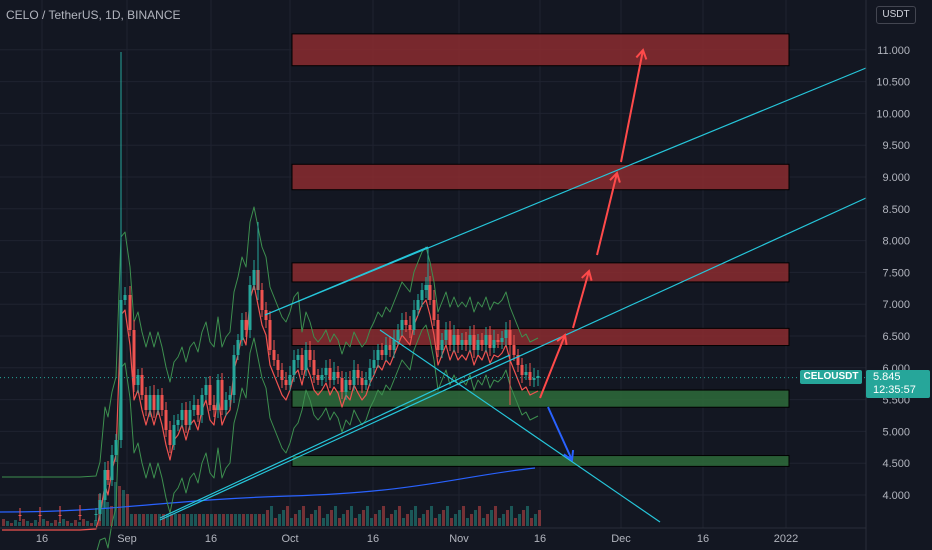 This screenshot has height=550, width=932. What do you see at coordinates (560, 433) in the screenshot?
I see `arrow-down` at bounding box center [560, 433].